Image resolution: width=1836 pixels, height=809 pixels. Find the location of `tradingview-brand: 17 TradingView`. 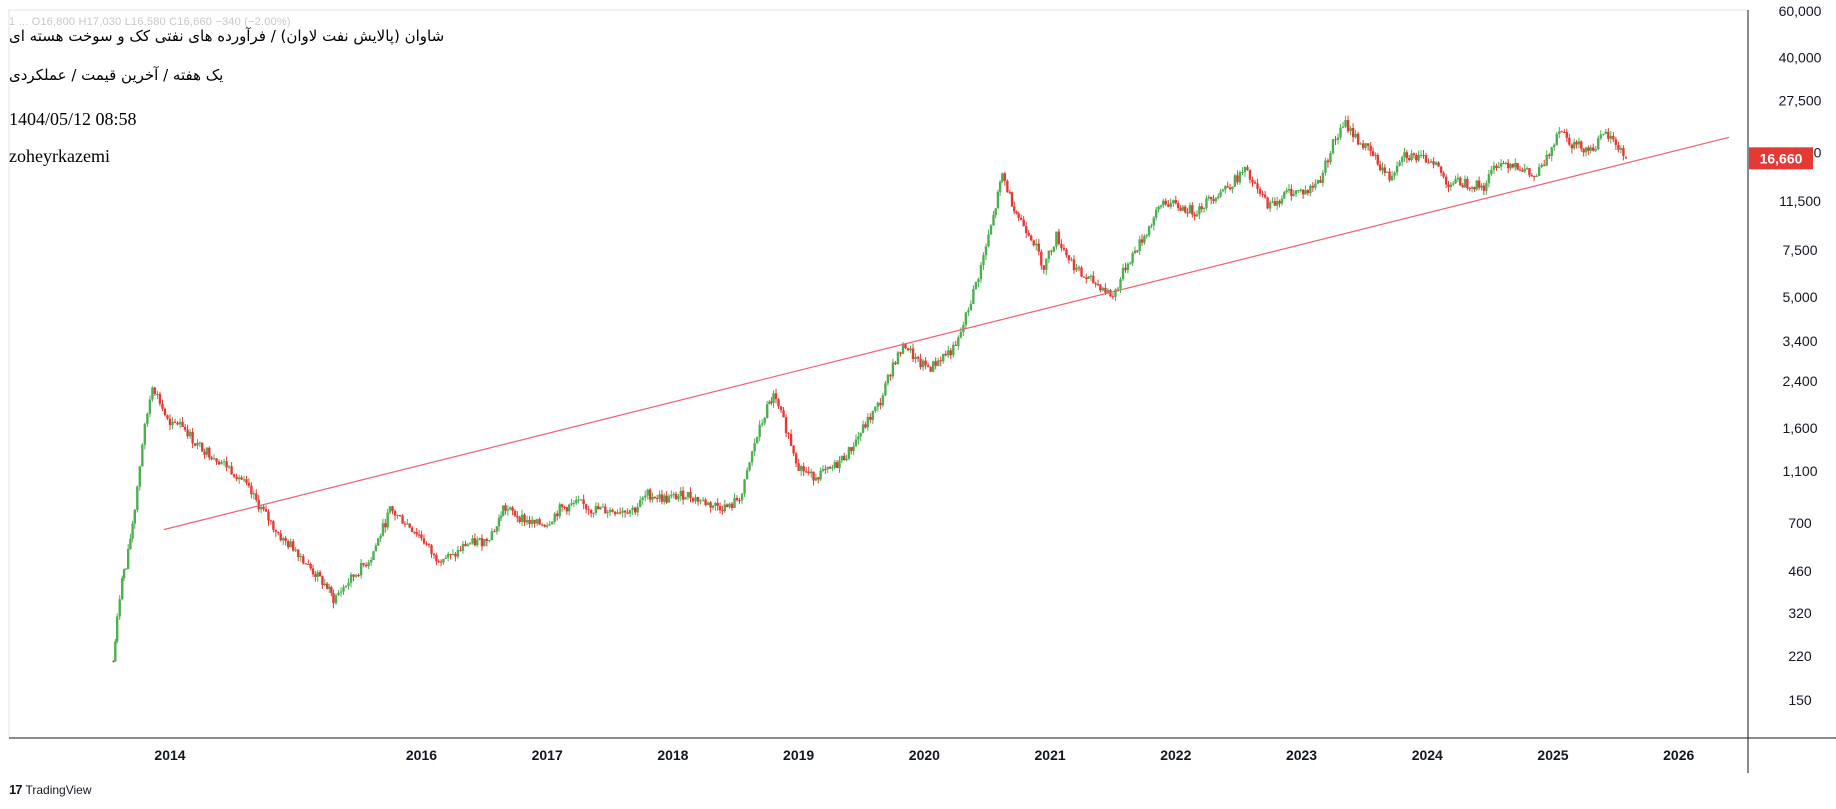

tradingview-brand: 17 TradingView is located at coordinates (50, 789).